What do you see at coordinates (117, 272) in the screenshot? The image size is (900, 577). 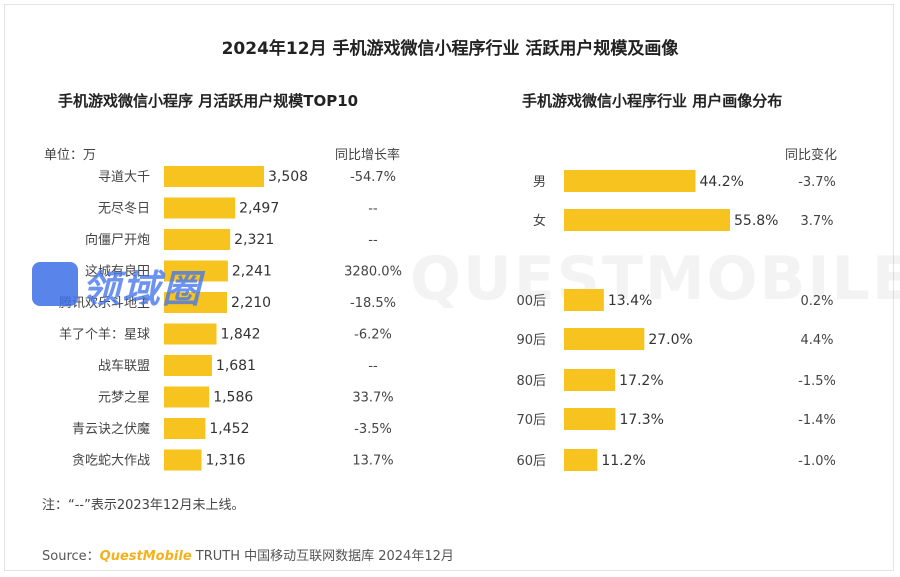 I see `category-label: 这城有良田` at bounding box center [117, 272].